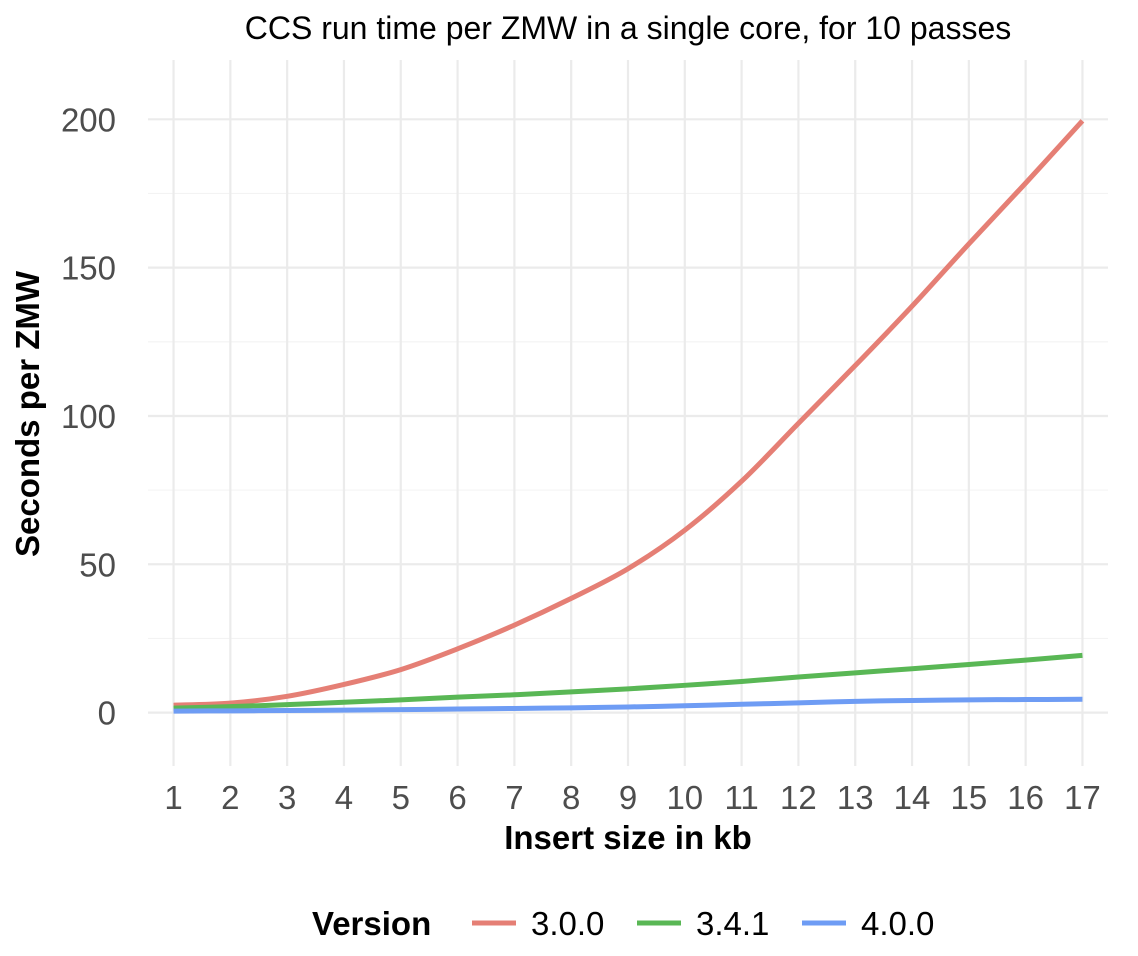 This screenshot has width=1138, height=956. What do you see at coordinates (514, 797) in the screenshot?
I see `x-tick-label: 7` at bounding box center [514, 797].